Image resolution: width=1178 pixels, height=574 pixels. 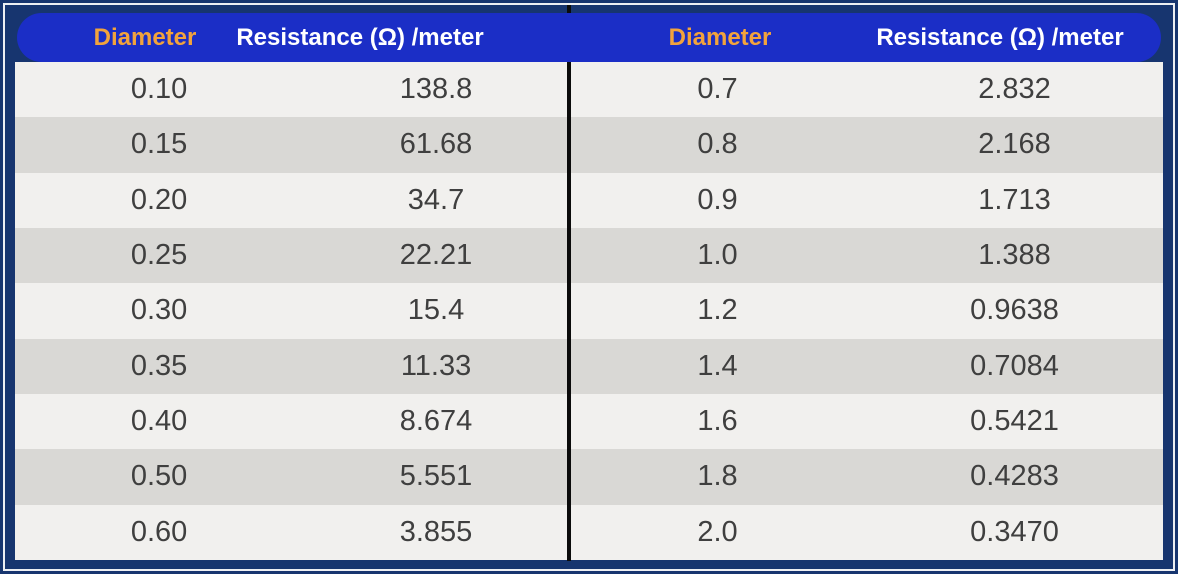 I want to click on table-row: 0.20 34.7, so click(x=292, y=200).